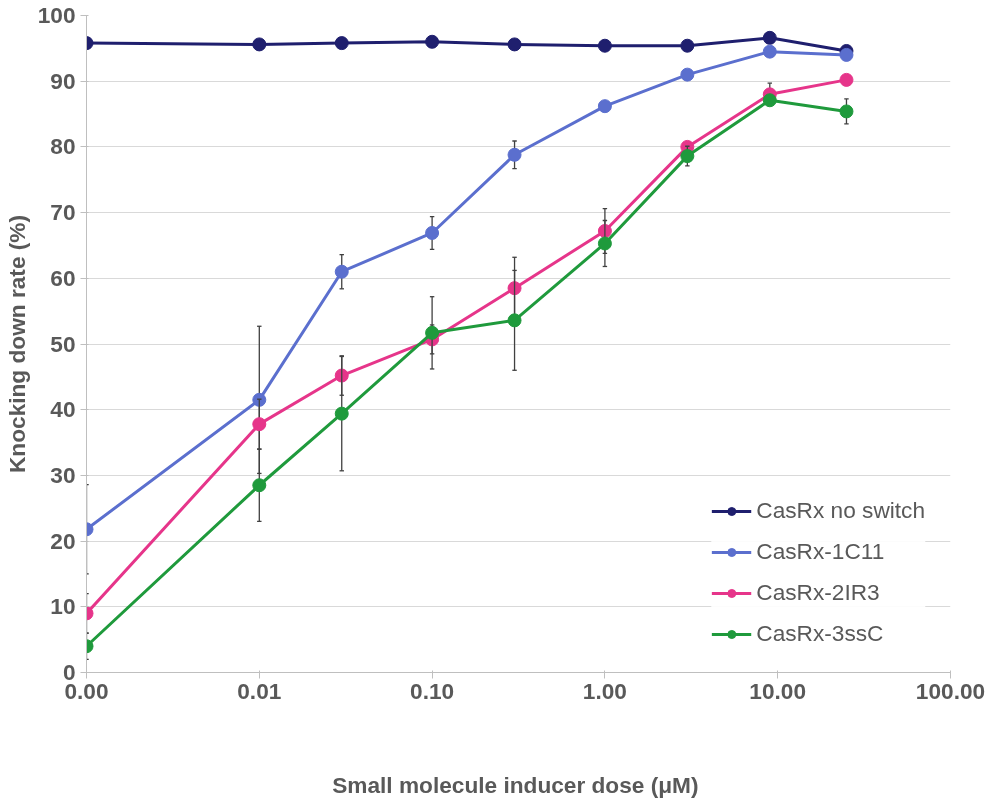 The width and height of the screenshot is (1005, 807). What do you see at coordinates (63, 80) in the screenshot?
I see `y-tick-label: 90` at bounding box center [63, 80].